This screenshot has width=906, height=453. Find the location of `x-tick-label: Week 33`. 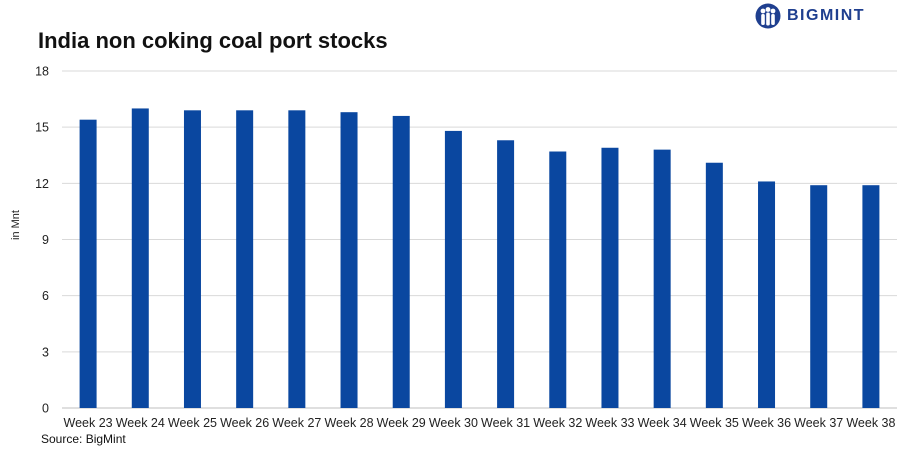

x-tick-label: Week 33 is located at coordinates (609, 423).